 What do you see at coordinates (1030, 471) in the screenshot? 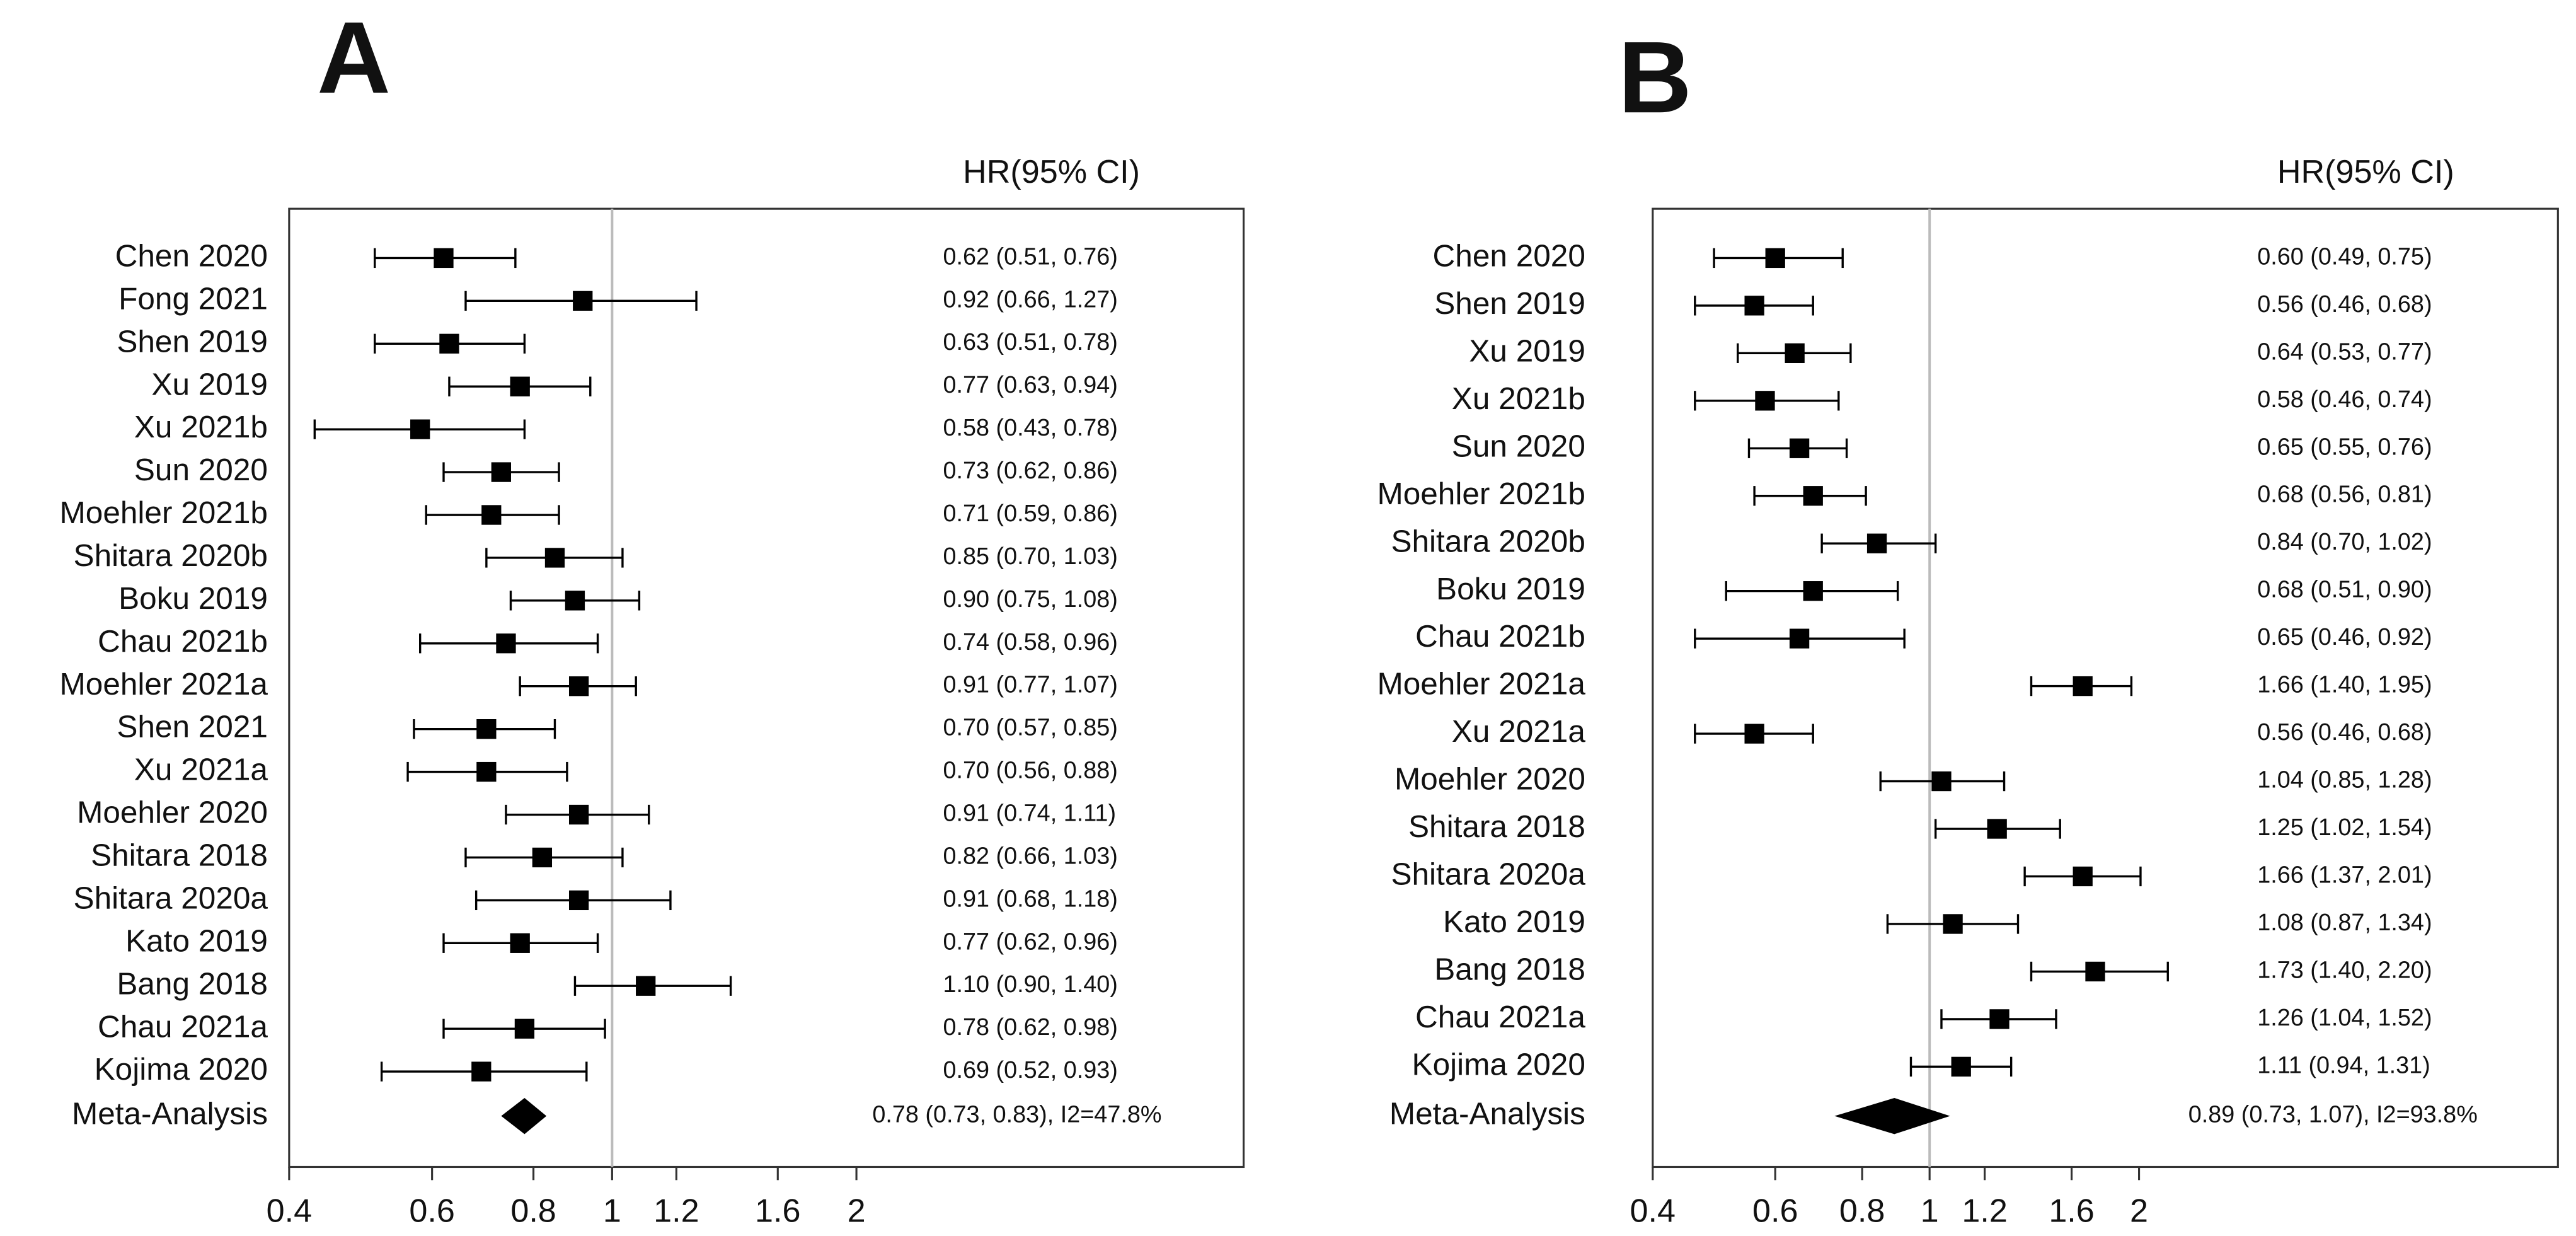
I see `ci-text: 0.73 (0.62, 0.86)` at bounding box center [1030, 471].